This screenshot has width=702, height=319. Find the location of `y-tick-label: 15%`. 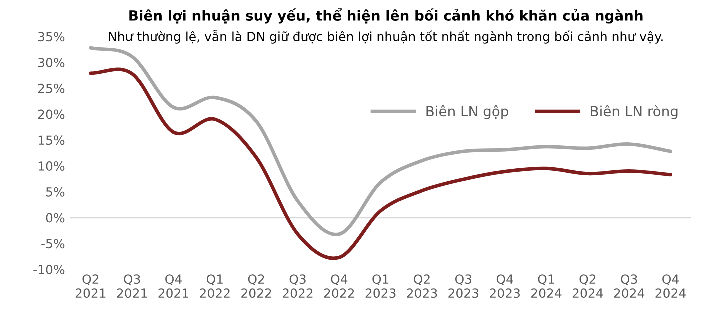

y-tick-label: 15% is located at coordinates (51, 141).